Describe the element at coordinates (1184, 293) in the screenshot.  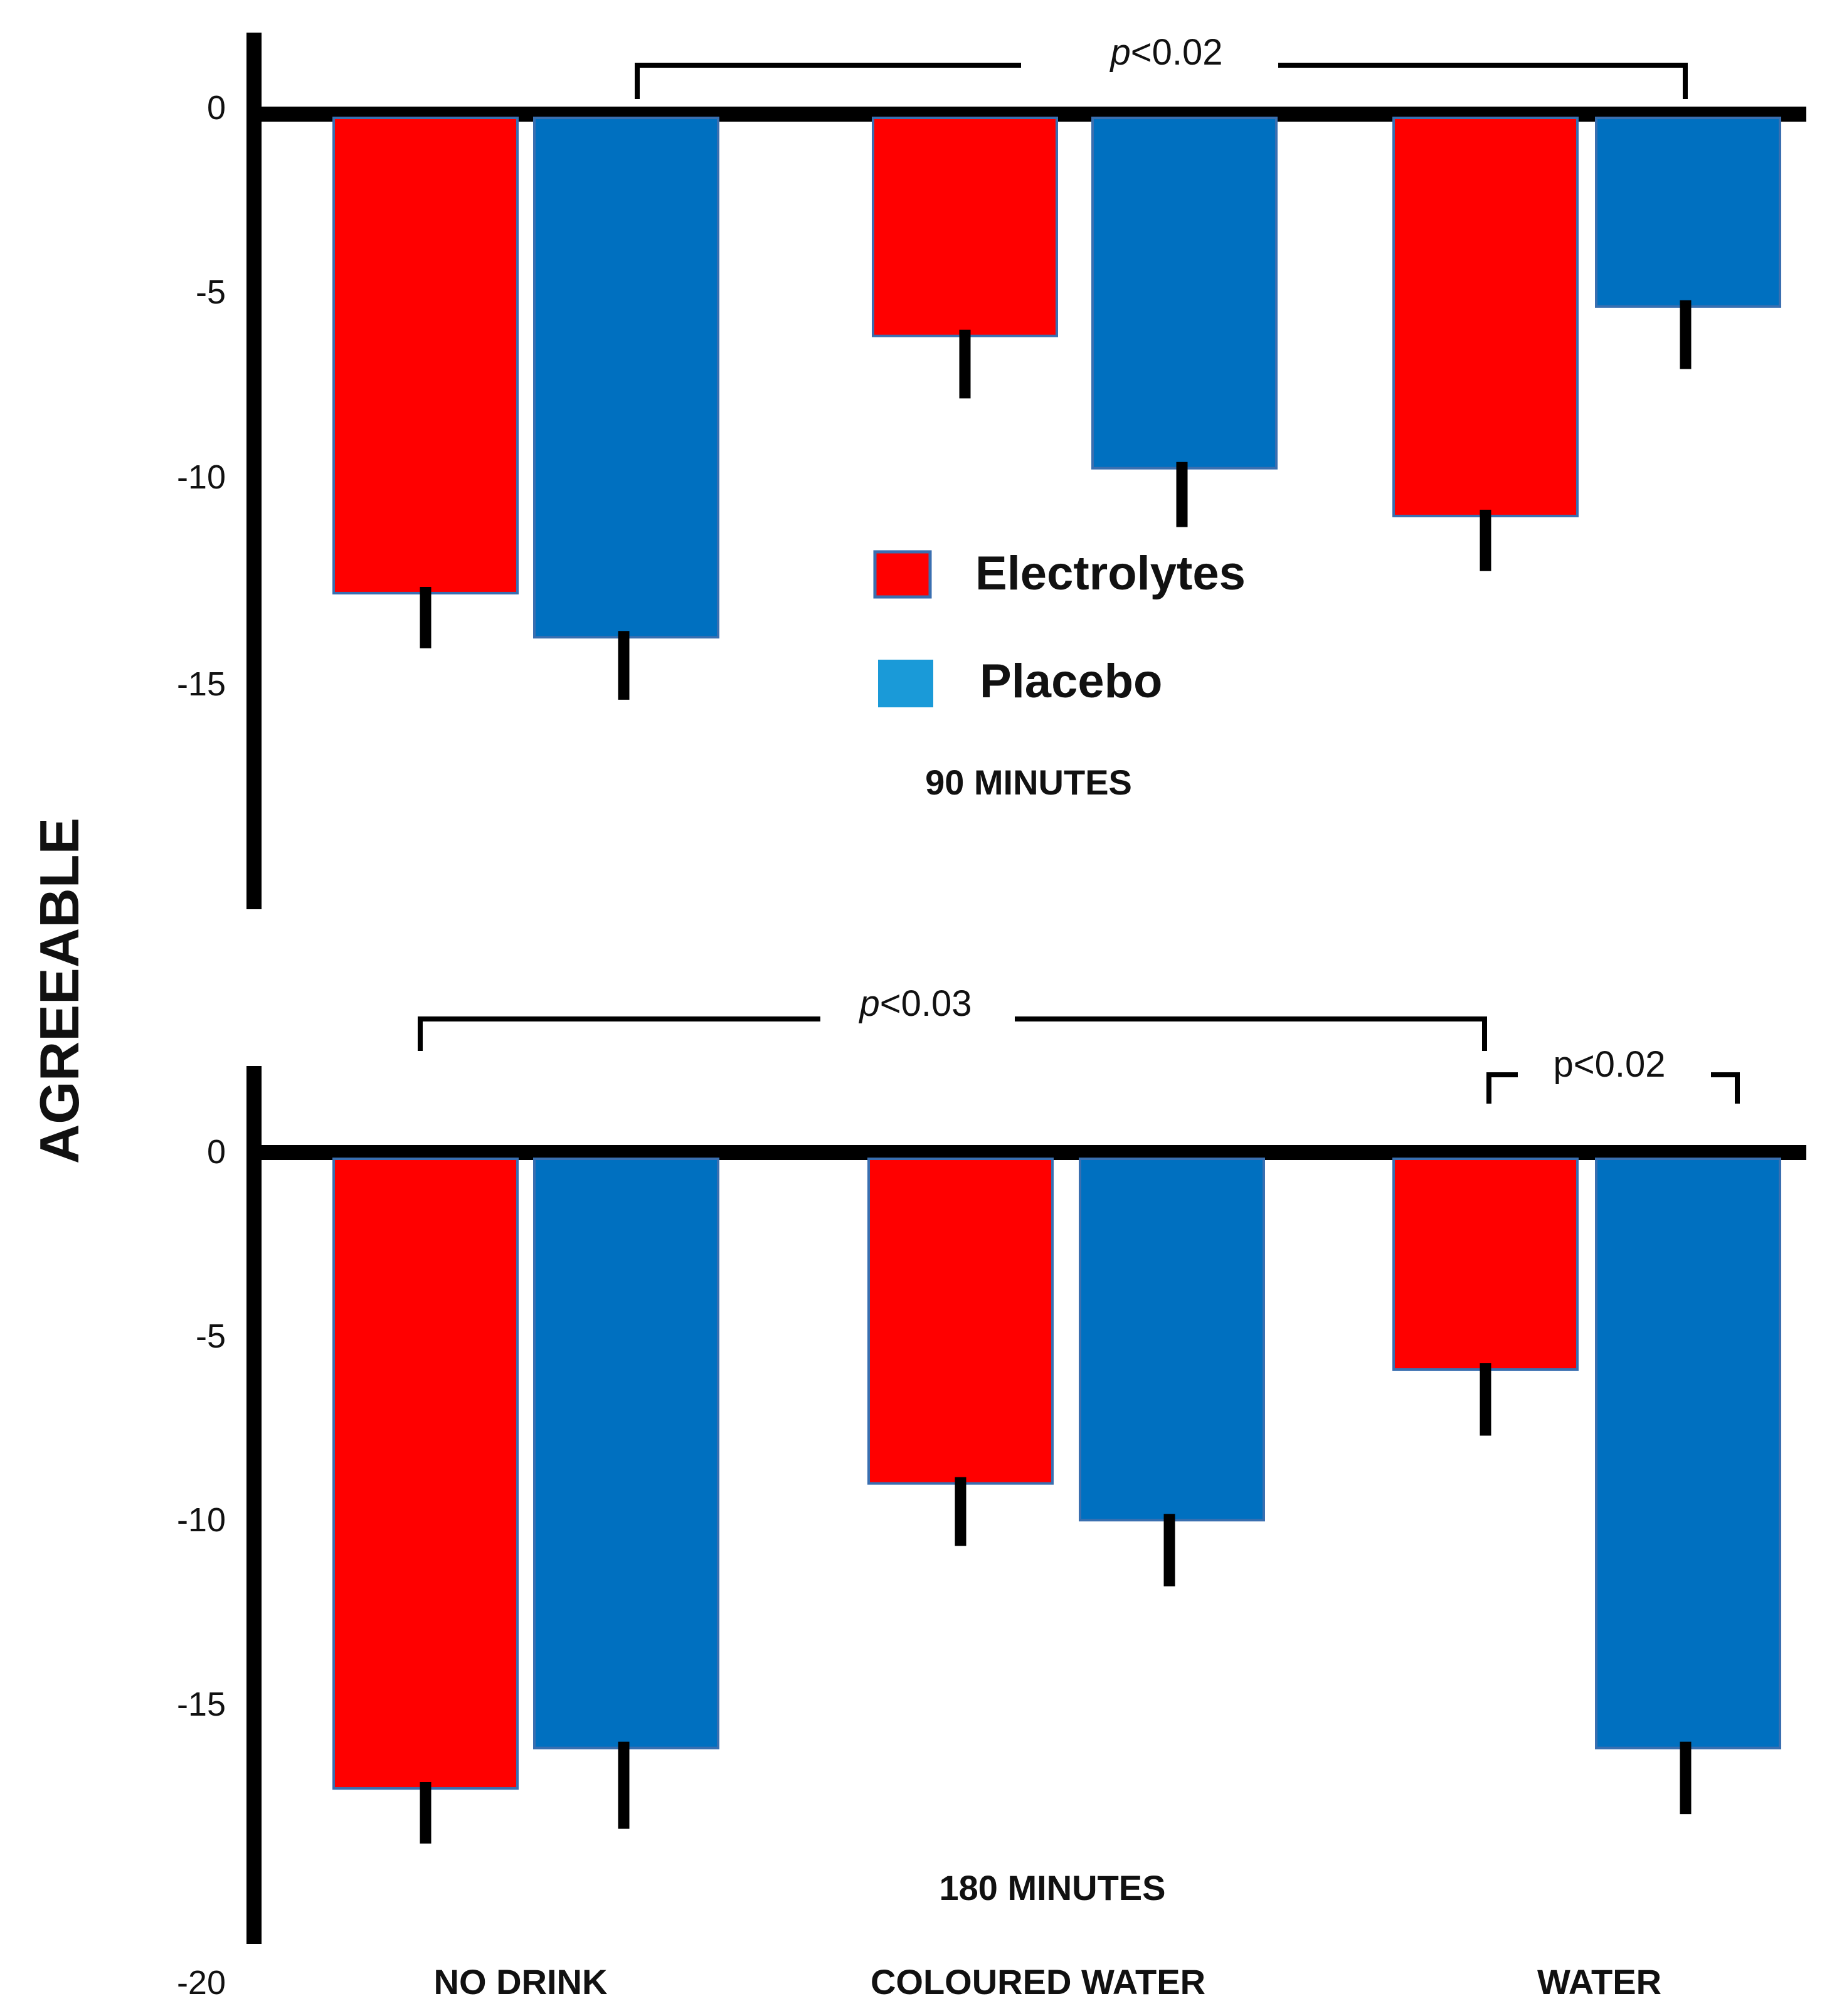
I see `bar-90-placebo-coloured-water` at that location.